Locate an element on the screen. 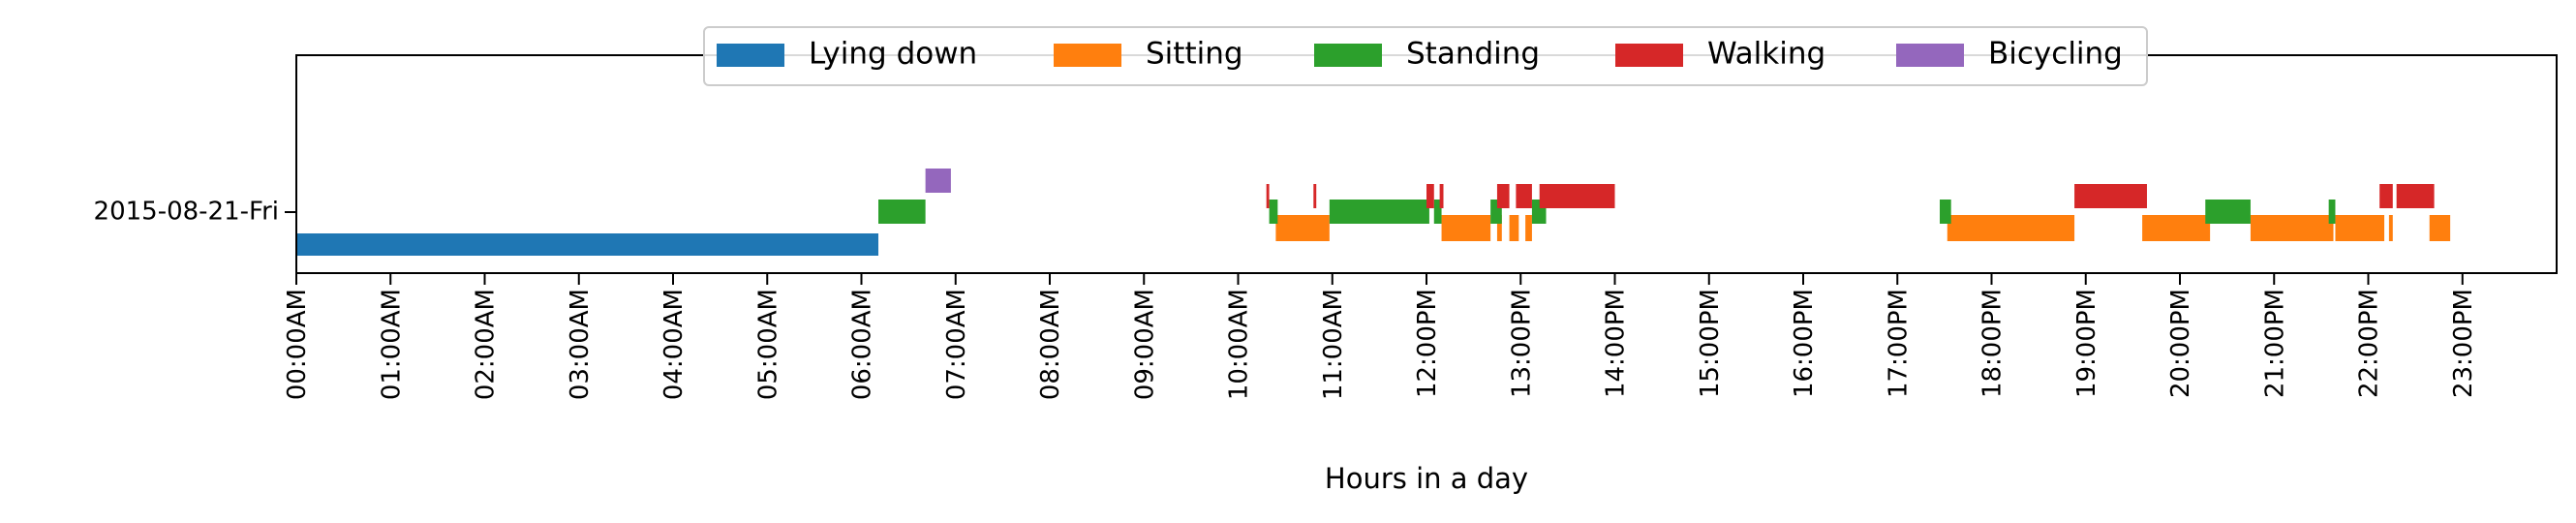 This screenshot has width=2576, height=523. x-tick-label: 20:00PM is located at coordinates (2180, 343).